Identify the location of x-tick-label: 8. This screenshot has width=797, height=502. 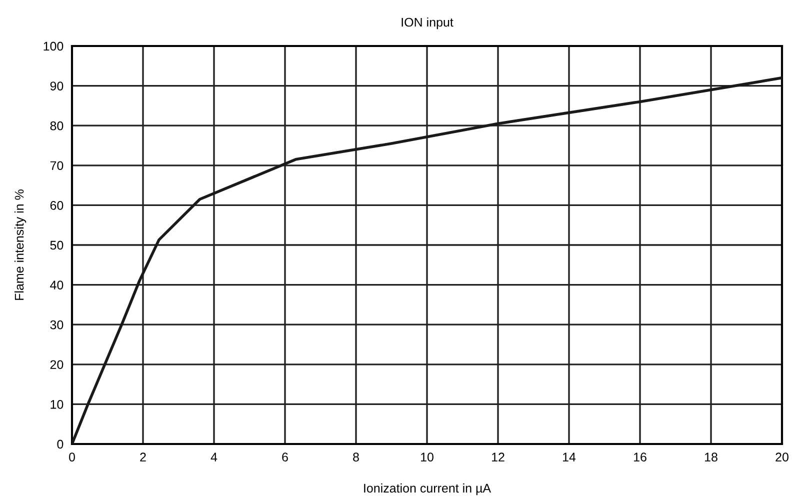
(356, 457).